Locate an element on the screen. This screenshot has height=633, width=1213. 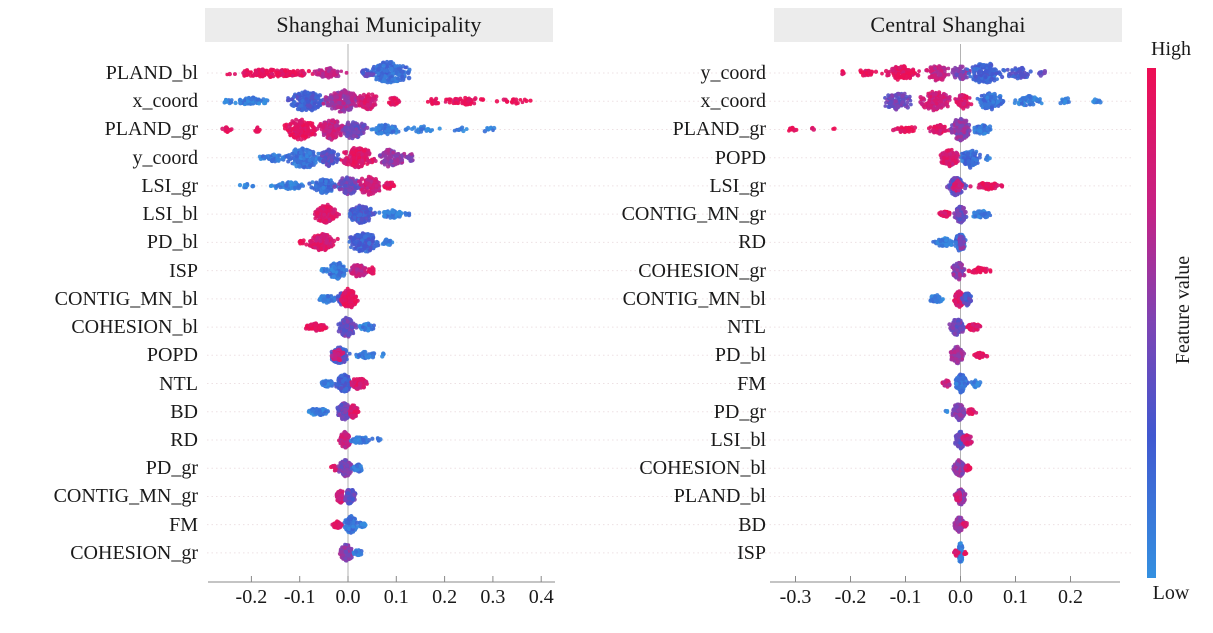
panel-title-right: Central Shanghai is located at coordinates (948, 25).